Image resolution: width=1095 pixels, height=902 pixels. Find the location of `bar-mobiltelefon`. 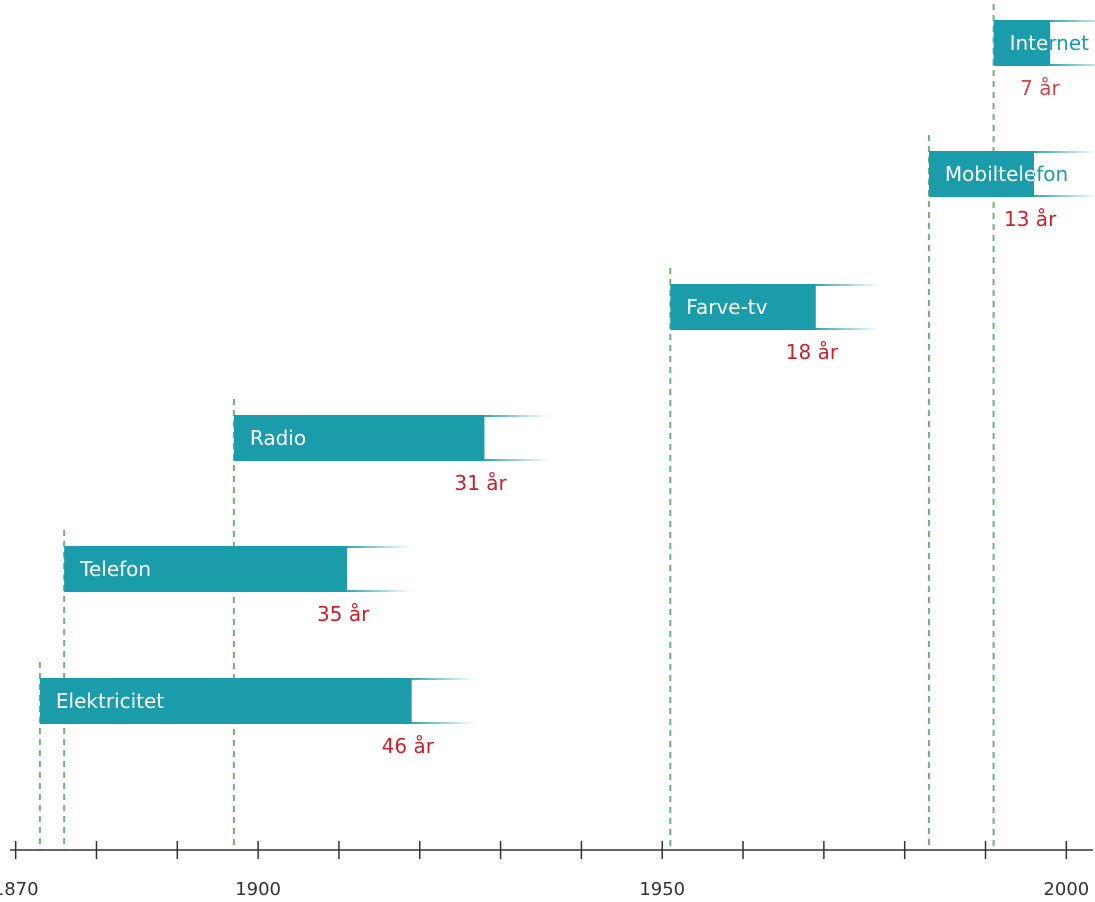

bar-mobiltelefon is located at coordinates (981, 174).